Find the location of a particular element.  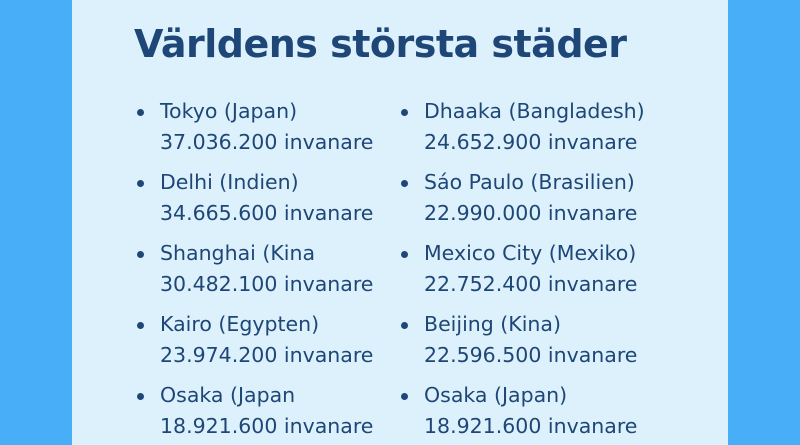

city-name: Osaka (Japan) is located at coordinates (496, 395).